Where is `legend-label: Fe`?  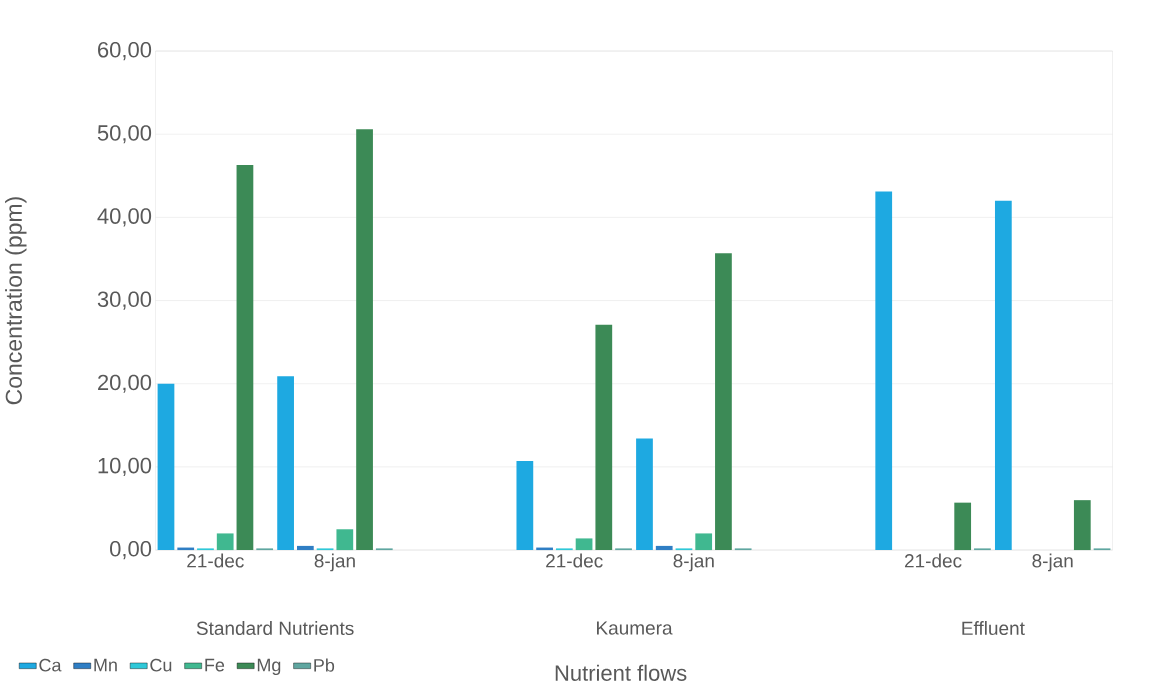
legend-label: Fe is located at coordinates (215, 665).